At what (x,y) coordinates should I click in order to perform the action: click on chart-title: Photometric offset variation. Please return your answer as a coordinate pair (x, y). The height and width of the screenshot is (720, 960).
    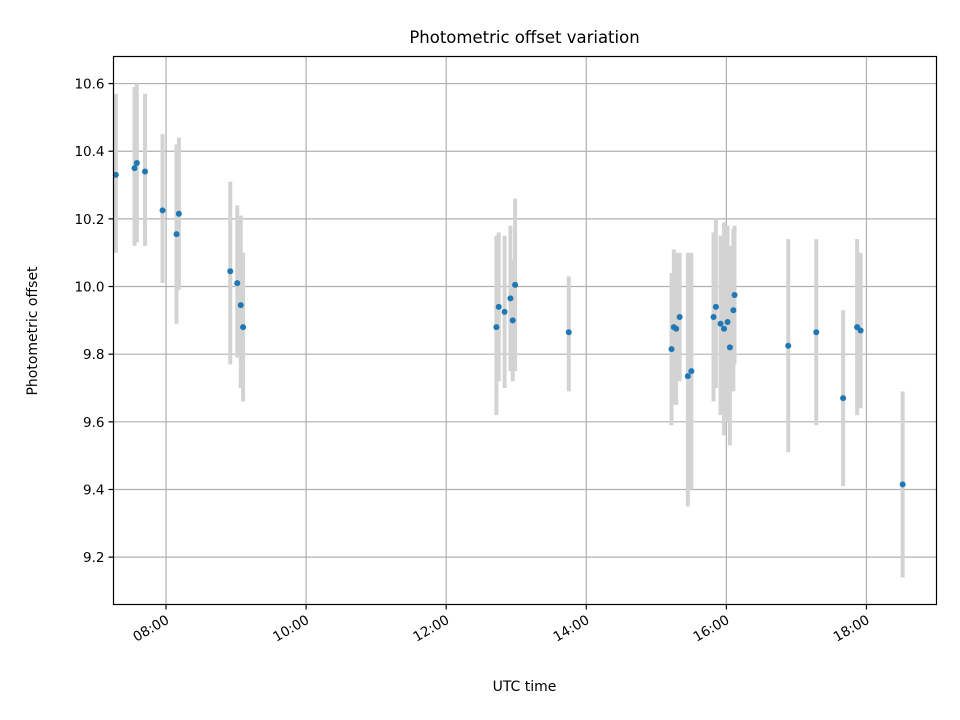
    Looking at the image, I should click on (524, 37).